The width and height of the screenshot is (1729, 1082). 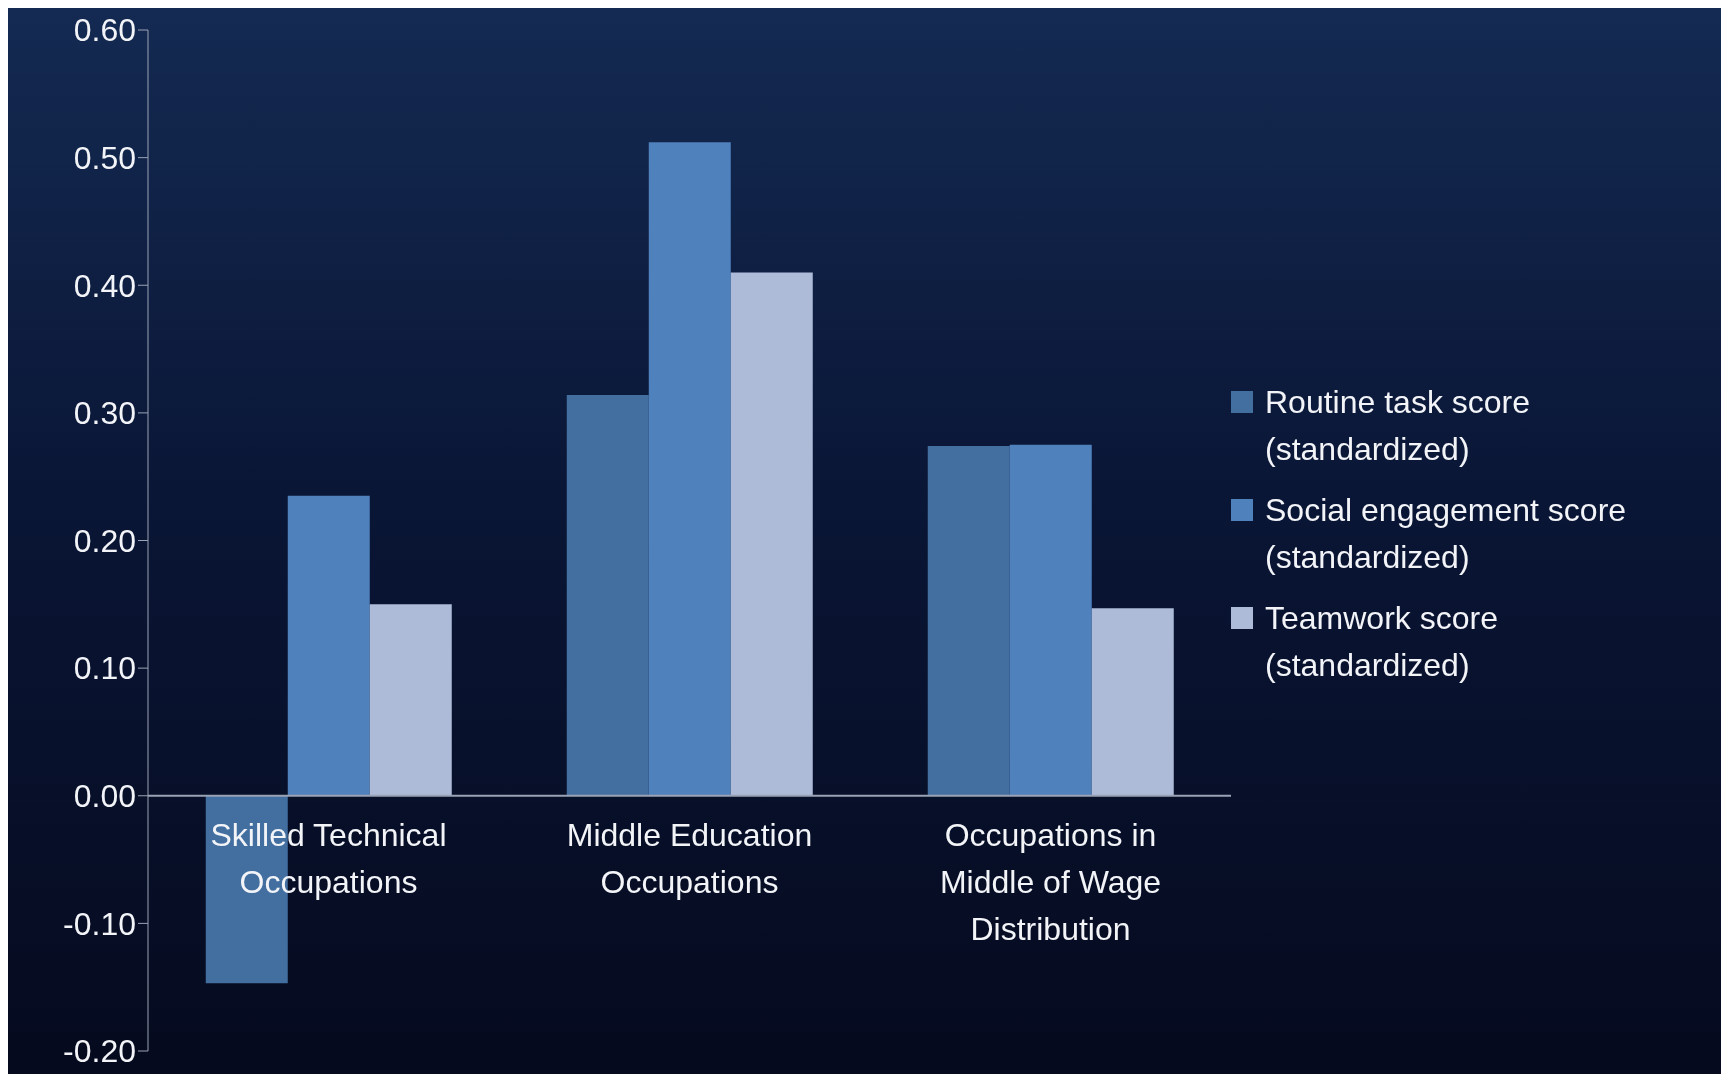 I want to click on y-tick-label: -0.20, so click(x=99, y=1051).